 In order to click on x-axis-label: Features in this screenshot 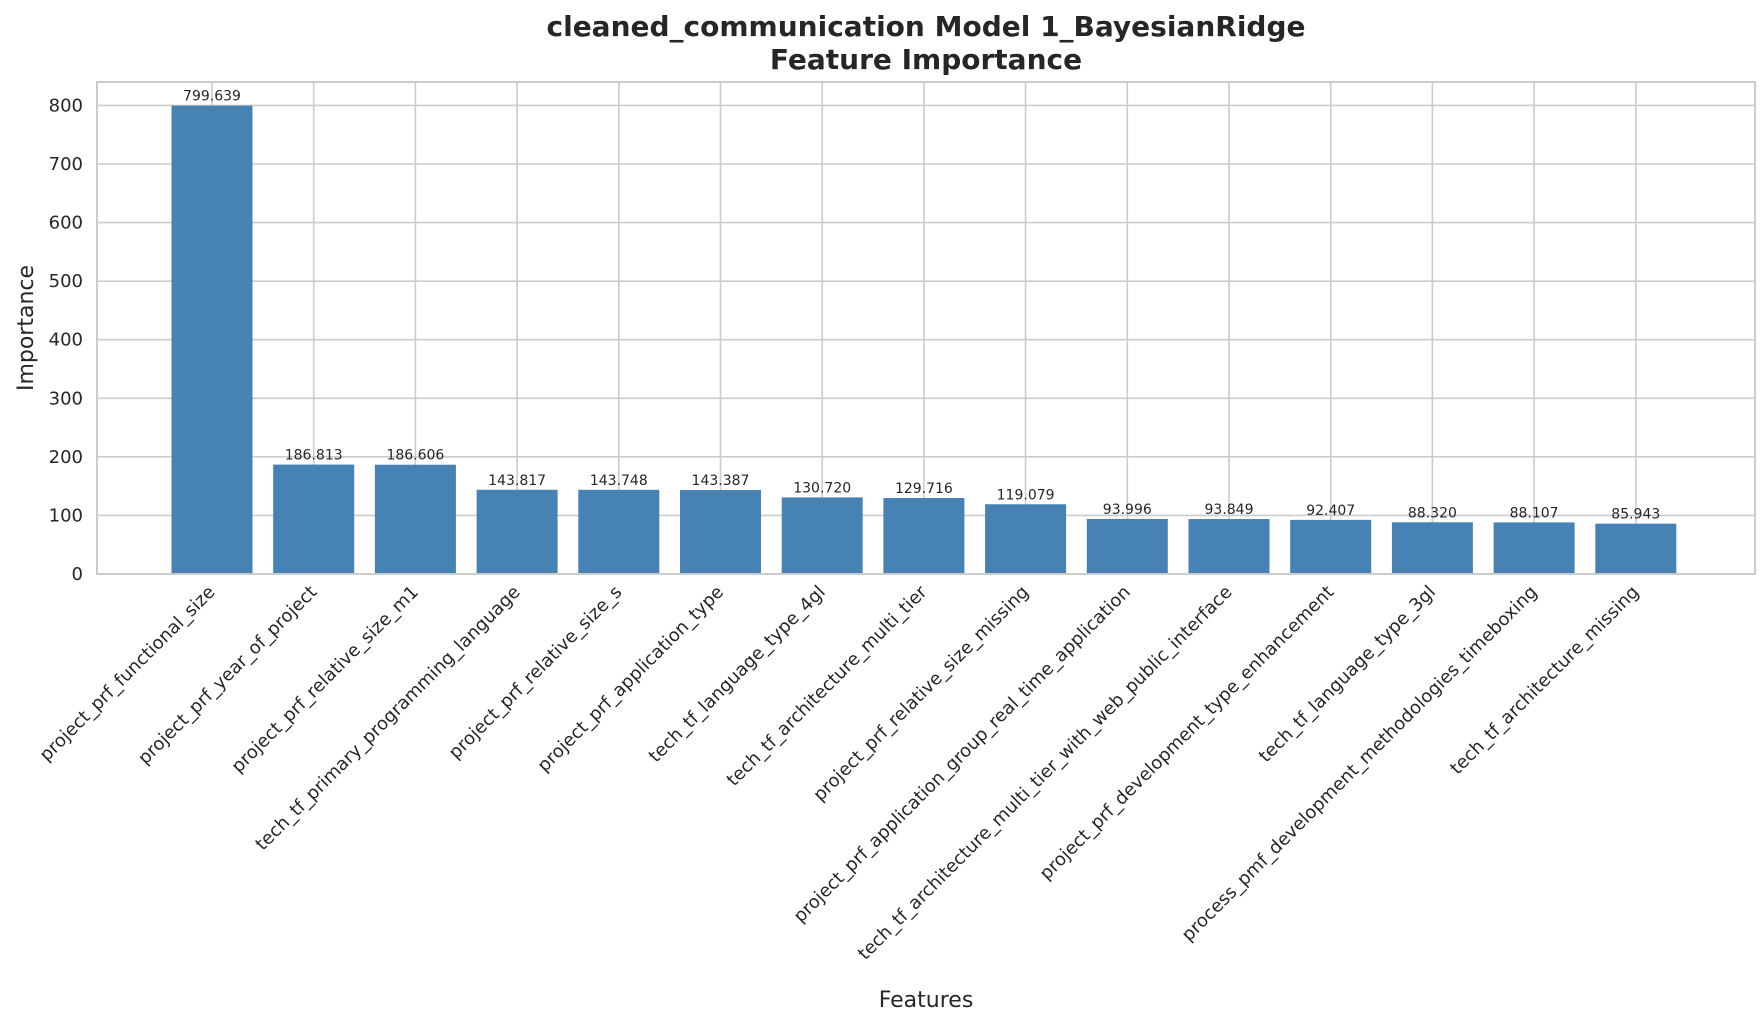, I will do `click(926, 1000)`.